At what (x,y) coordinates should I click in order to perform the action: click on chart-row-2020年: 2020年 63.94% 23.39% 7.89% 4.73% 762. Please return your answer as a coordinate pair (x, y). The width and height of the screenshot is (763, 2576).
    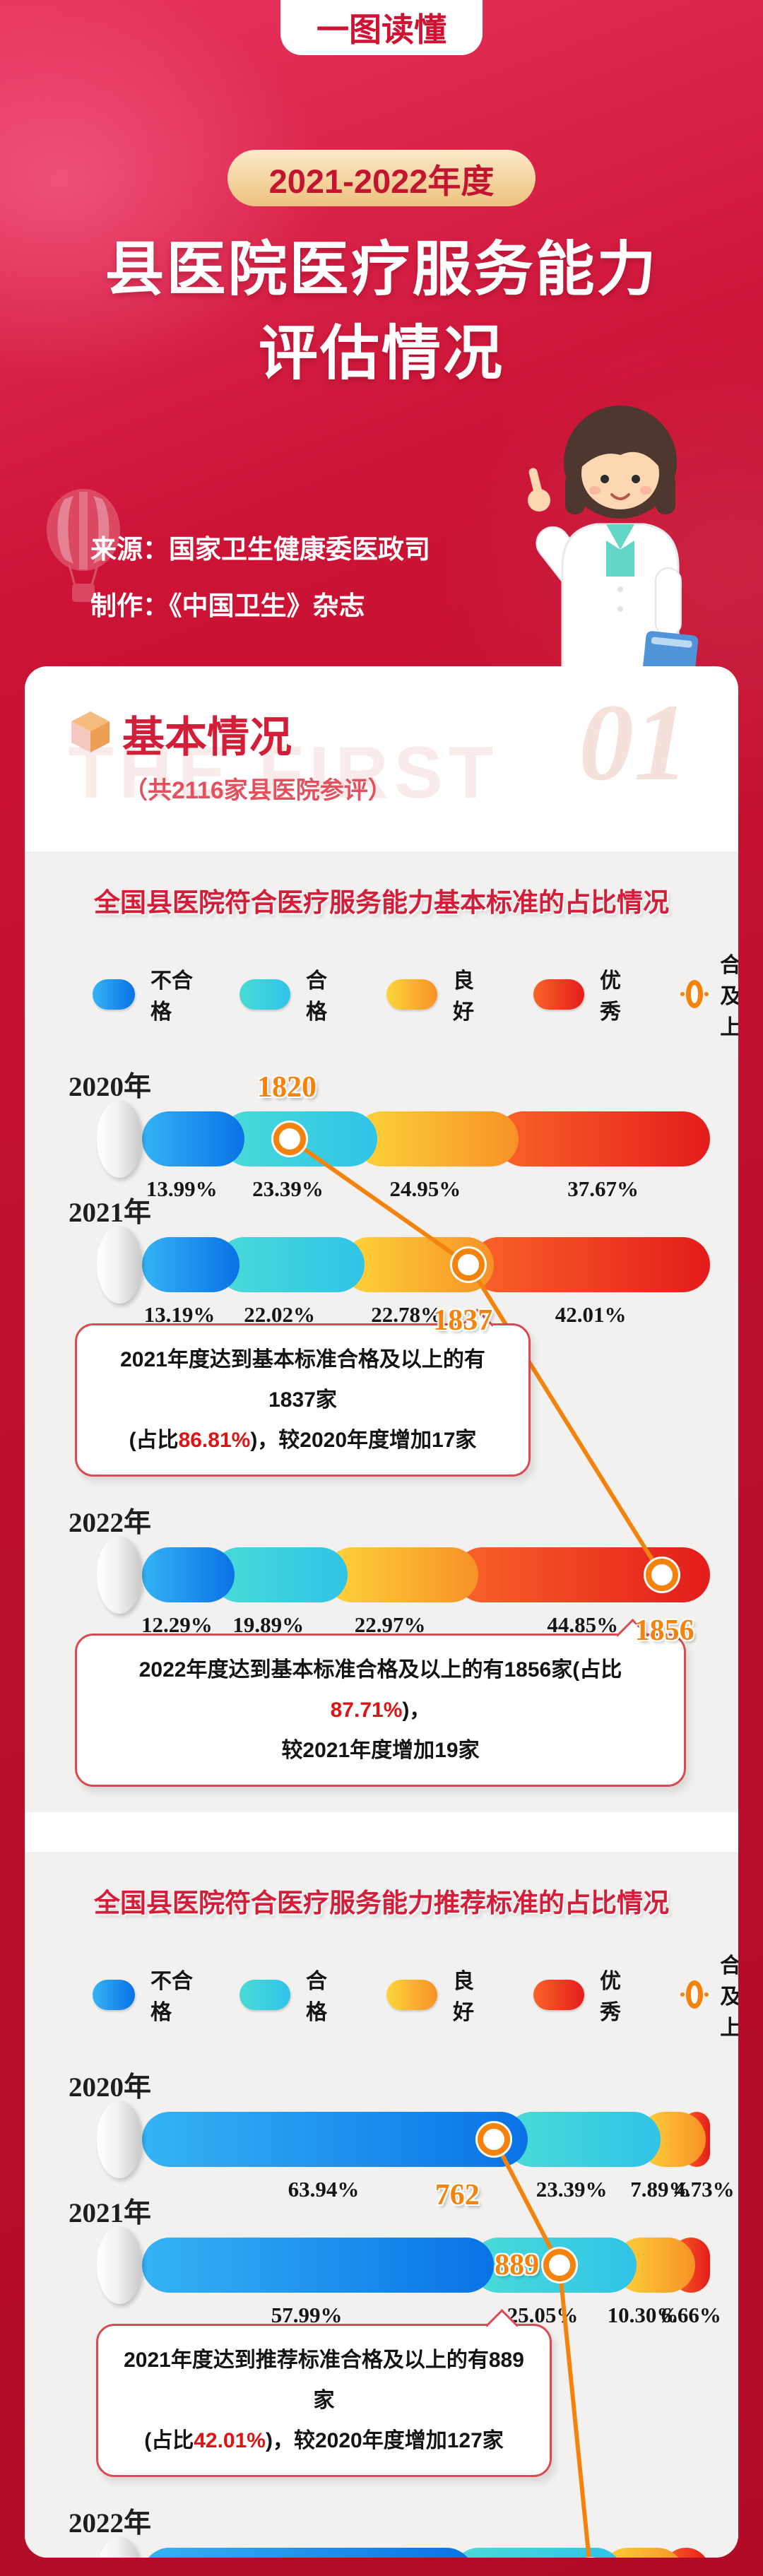
    Looking at the image, I should click on (381, 2138).